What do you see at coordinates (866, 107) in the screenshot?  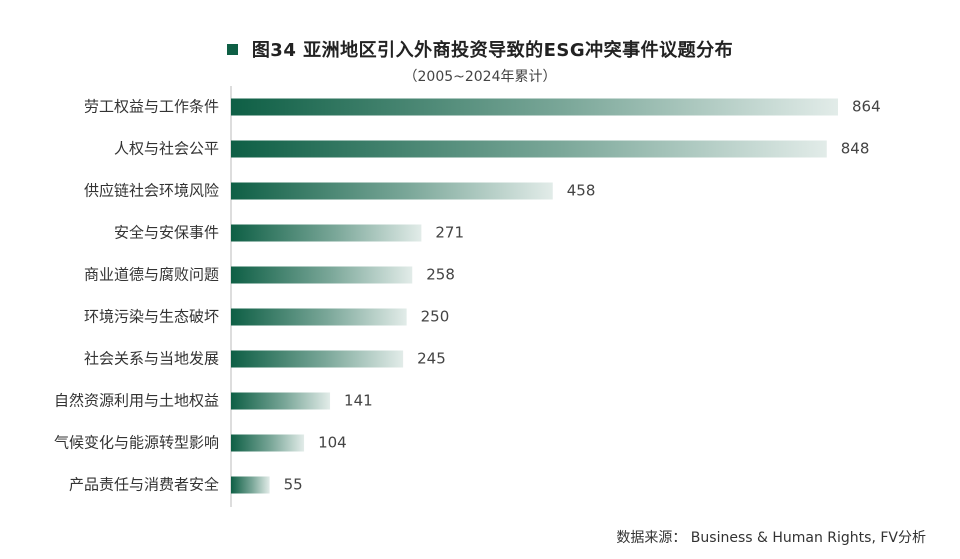 I see `value-label: 864` at bounding box center [866, 107].